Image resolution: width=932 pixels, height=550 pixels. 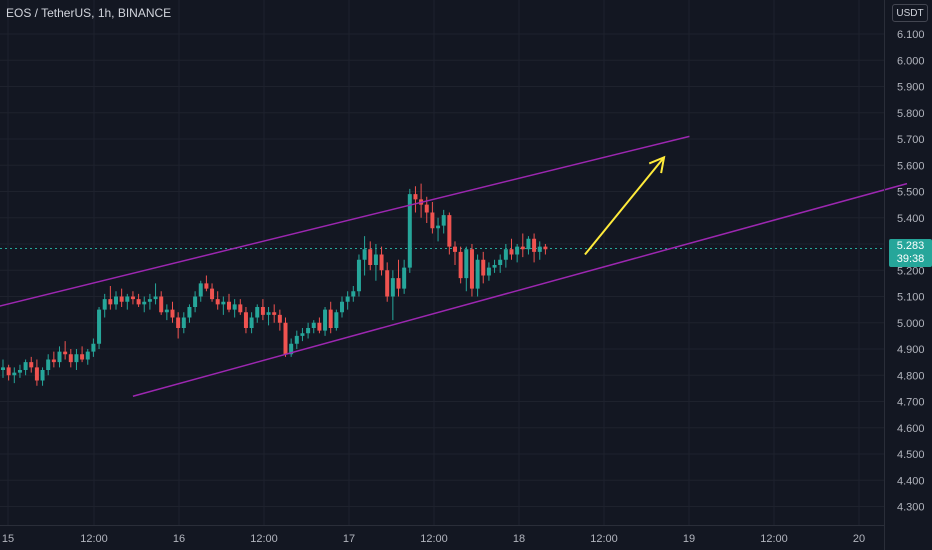 I want to click on price-tick-label: 5.600, so click(x=911, y=166).